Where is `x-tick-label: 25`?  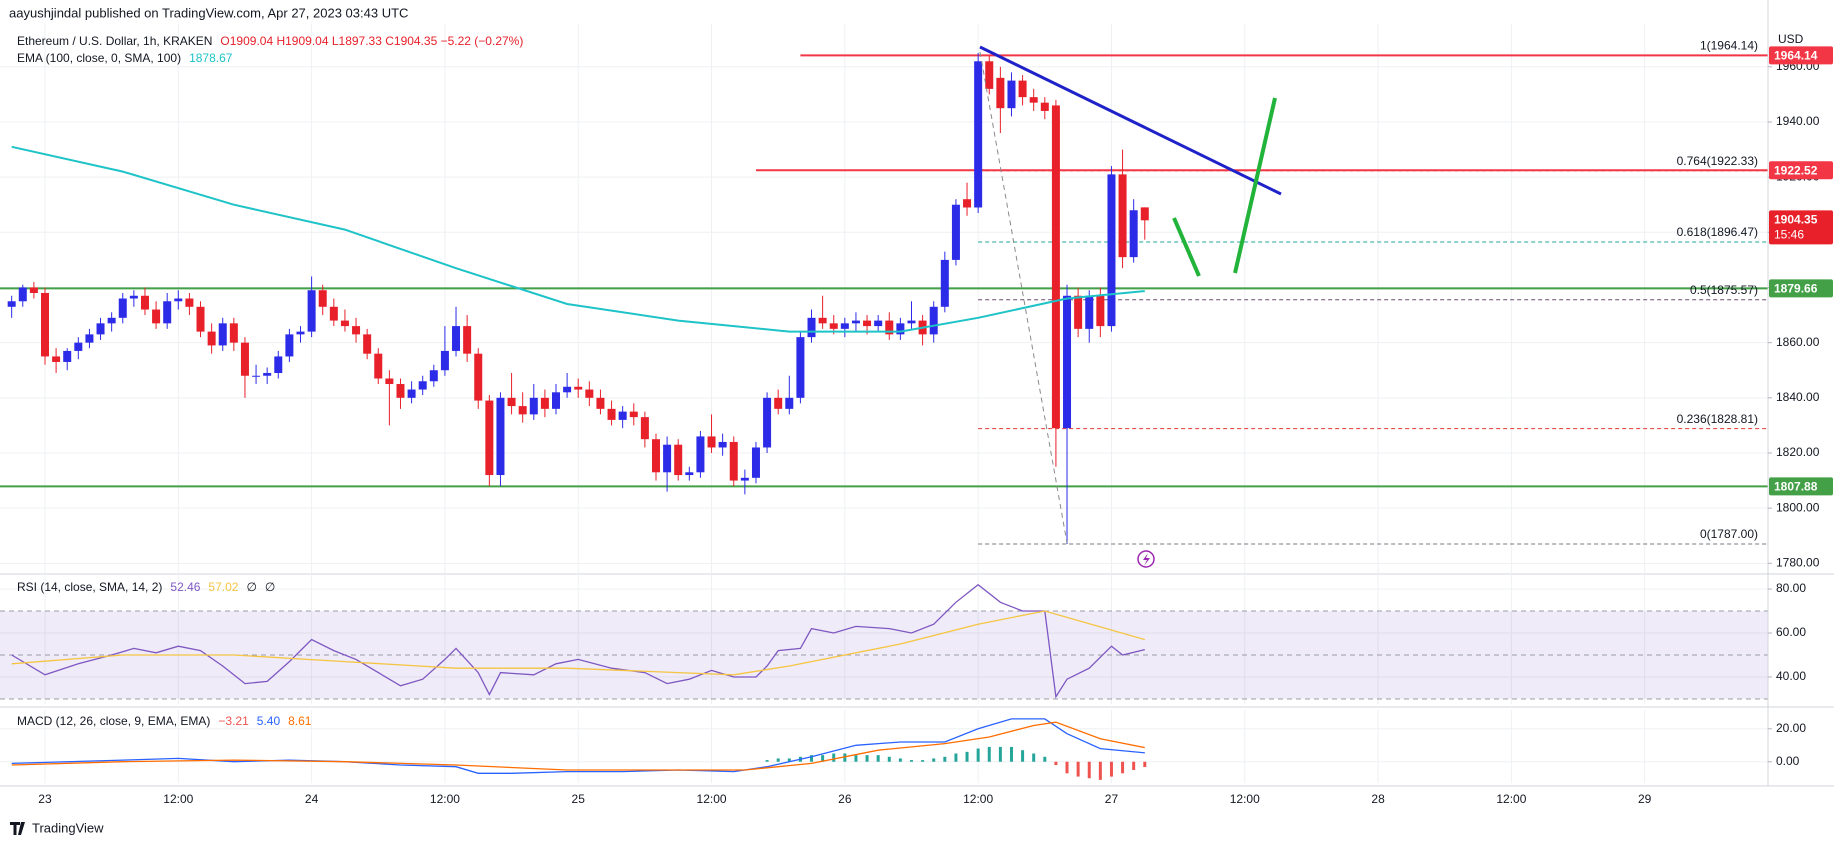
x-tick-label: 25 is located at coordinates (579, 799).